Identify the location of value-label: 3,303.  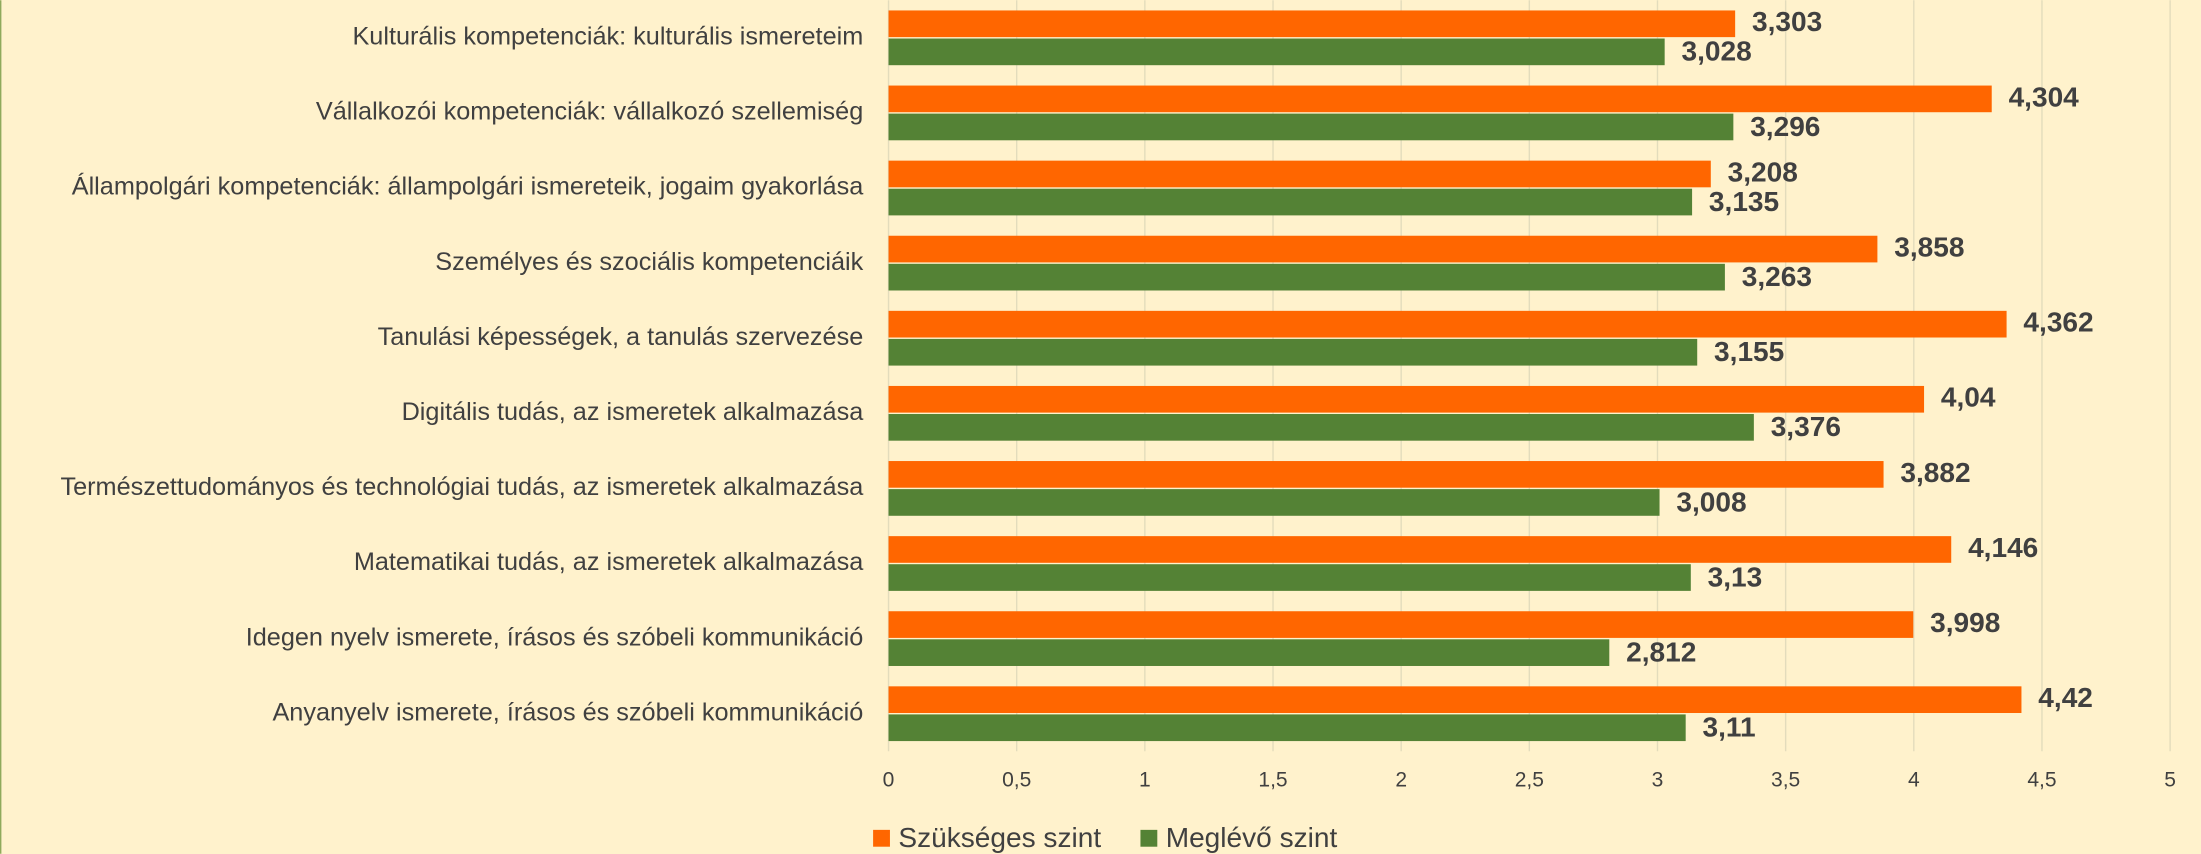
(1787, 21).